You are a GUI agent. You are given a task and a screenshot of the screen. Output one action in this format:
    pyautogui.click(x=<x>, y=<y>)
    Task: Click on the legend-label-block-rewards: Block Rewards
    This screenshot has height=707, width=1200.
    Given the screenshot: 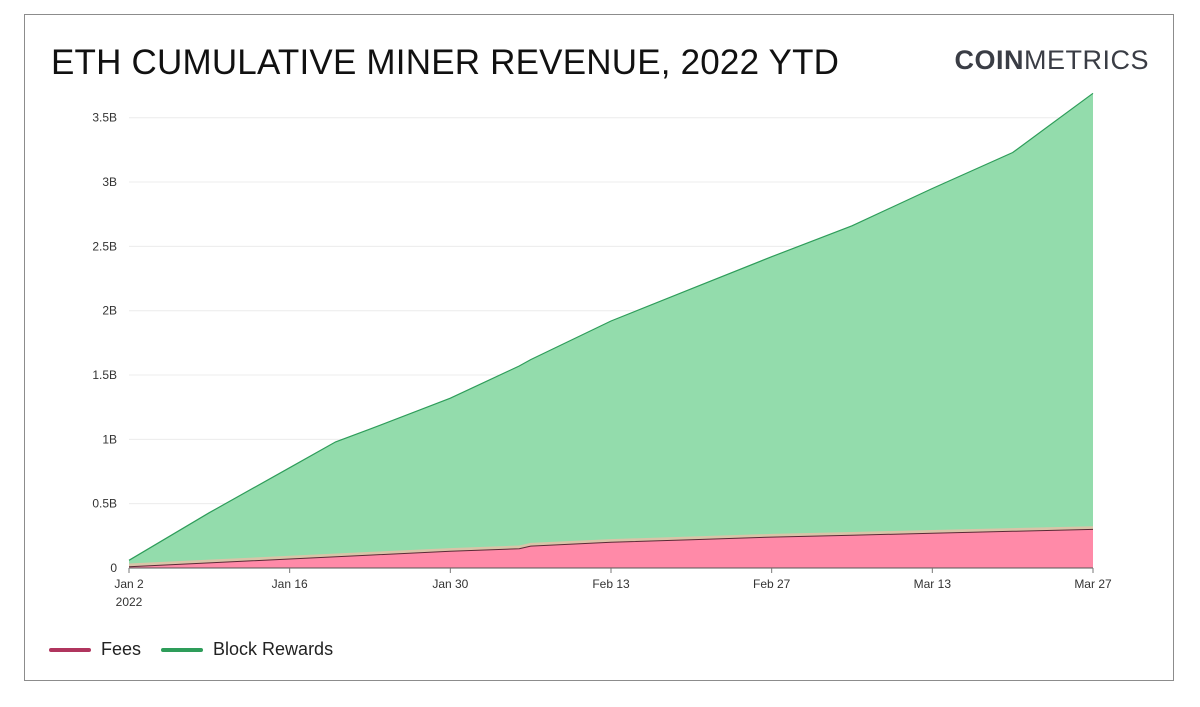 What is the action you would take?
    pyautogui.click(x=273, y=649)
    